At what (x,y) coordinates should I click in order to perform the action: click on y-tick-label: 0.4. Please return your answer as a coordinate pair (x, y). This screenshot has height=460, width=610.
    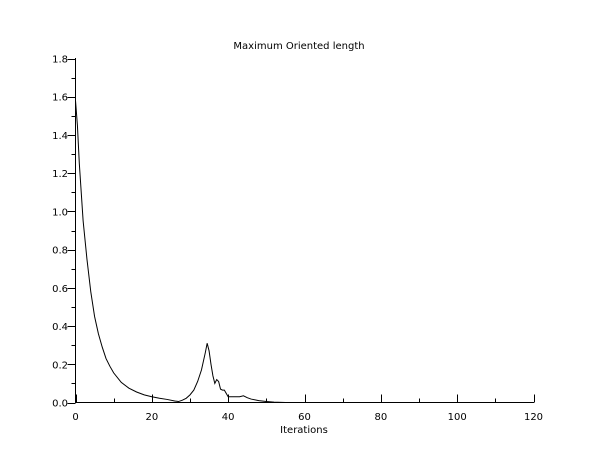
    Looking at the image, I should click on (60, 327).